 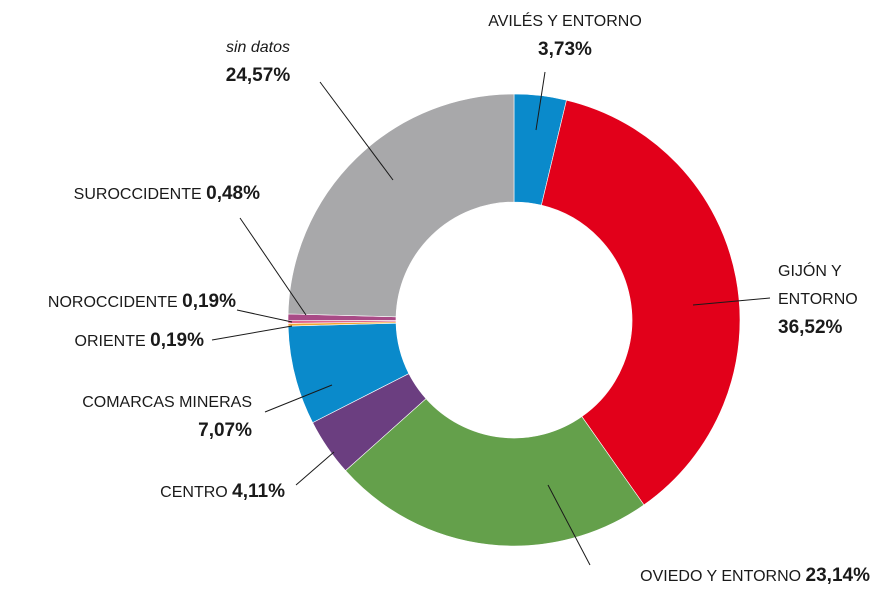 I want to click on slice-label: OVIEDO Y ENTORNO 23,14%, so click(x=755, y=576).